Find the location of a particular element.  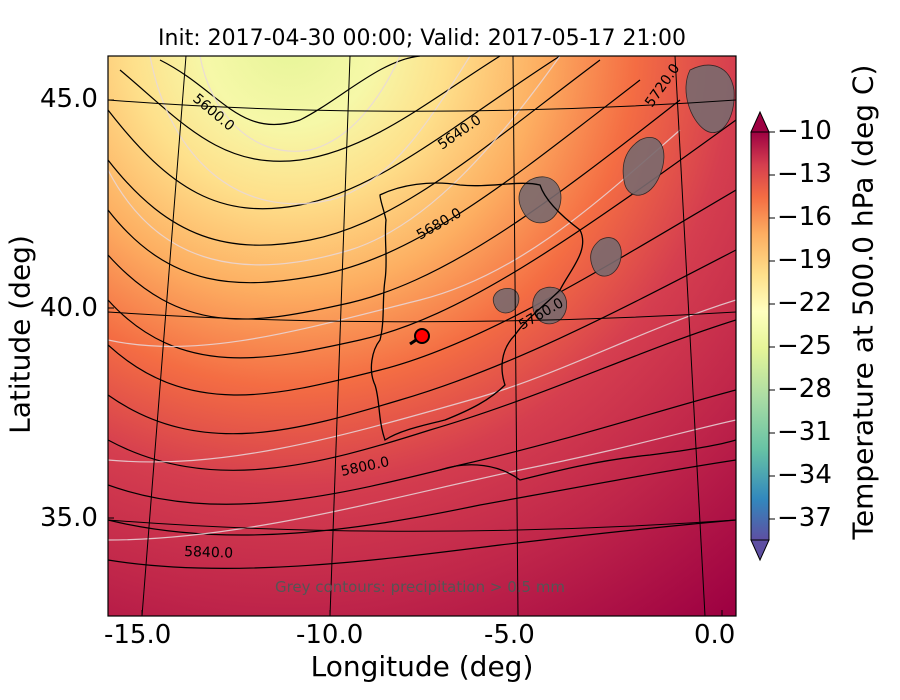

colorbar-tick-0: −10 is located at coordinates (804, 131).